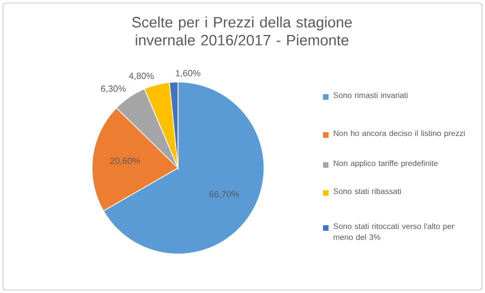 The width and height of the screenshot is (485, 293). I want to click on chart-title: Scelte per i Prezzi della stagione invernale 2016/2017 - Piemonte, so click(242, 31).